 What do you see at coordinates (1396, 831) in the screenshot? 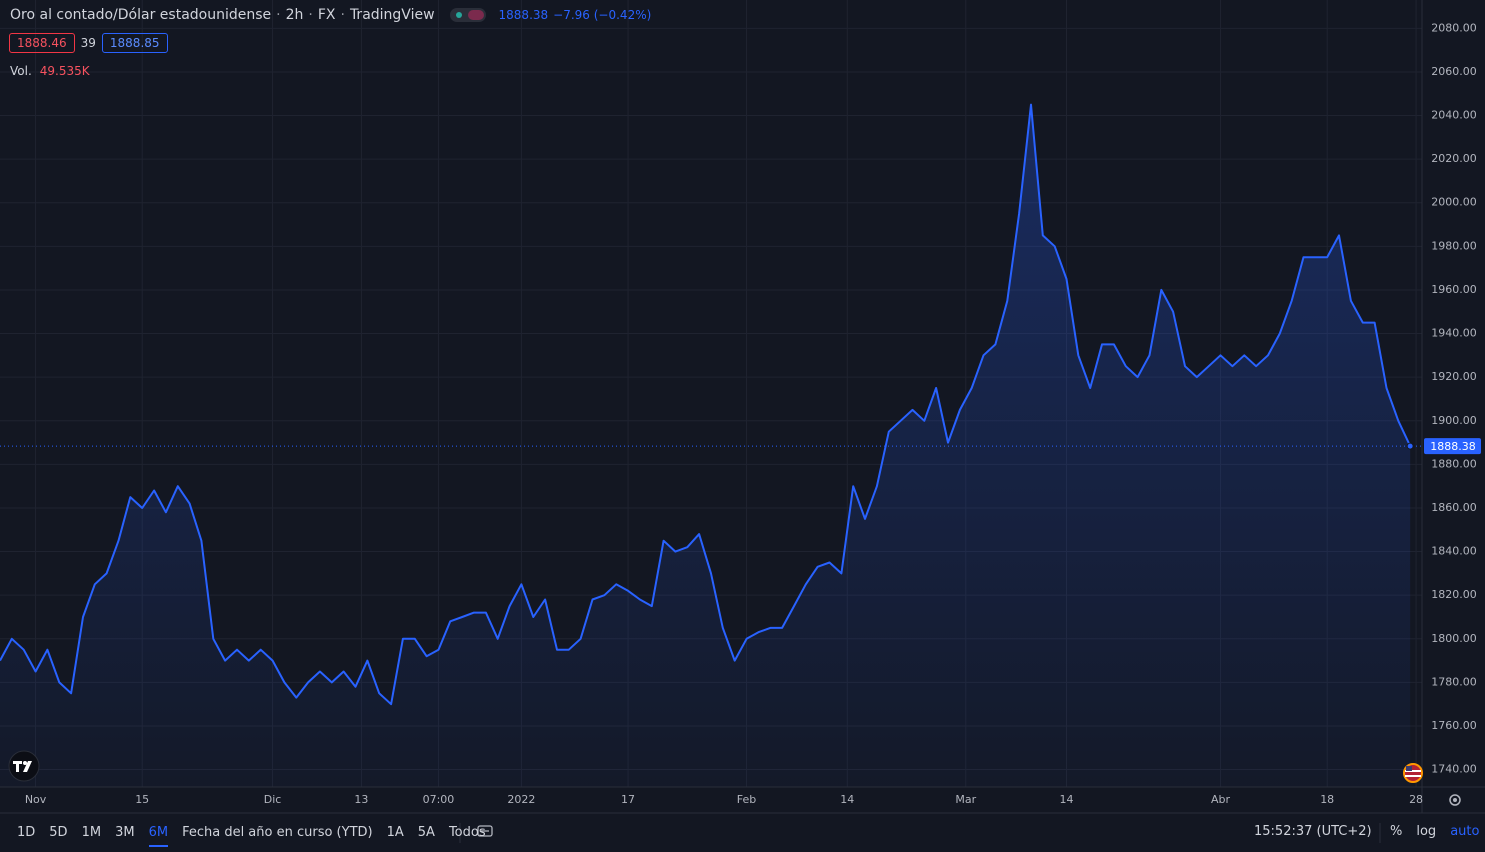
I see `scale-option: %` at bounding box center [1396, 831].